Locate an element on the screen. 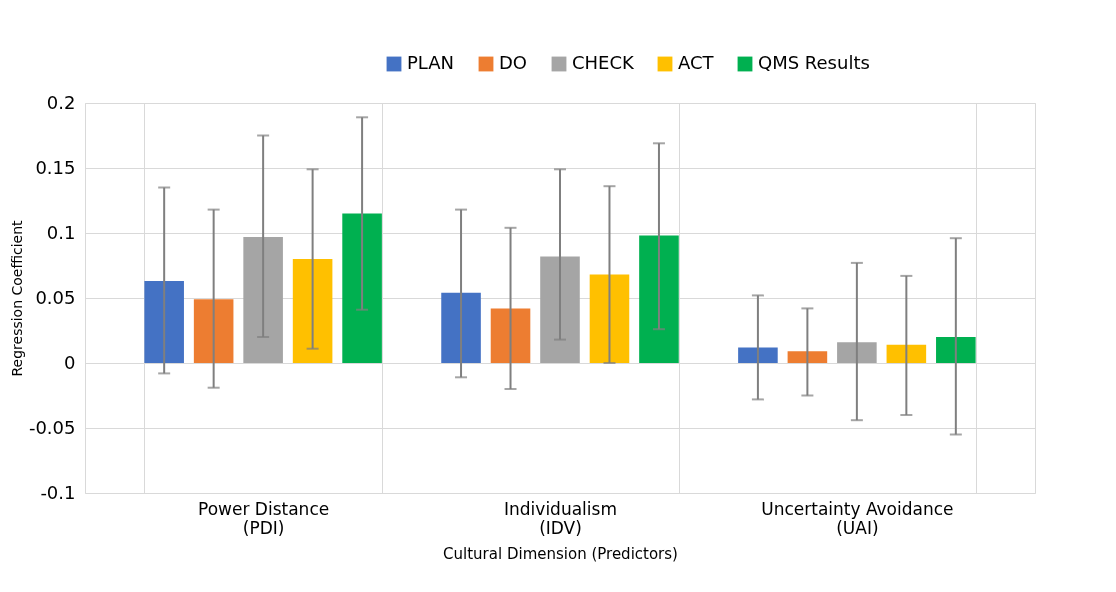 The image size is (1116, 592). y-tick-label: 0.15 is located at coordinates (55, 167).